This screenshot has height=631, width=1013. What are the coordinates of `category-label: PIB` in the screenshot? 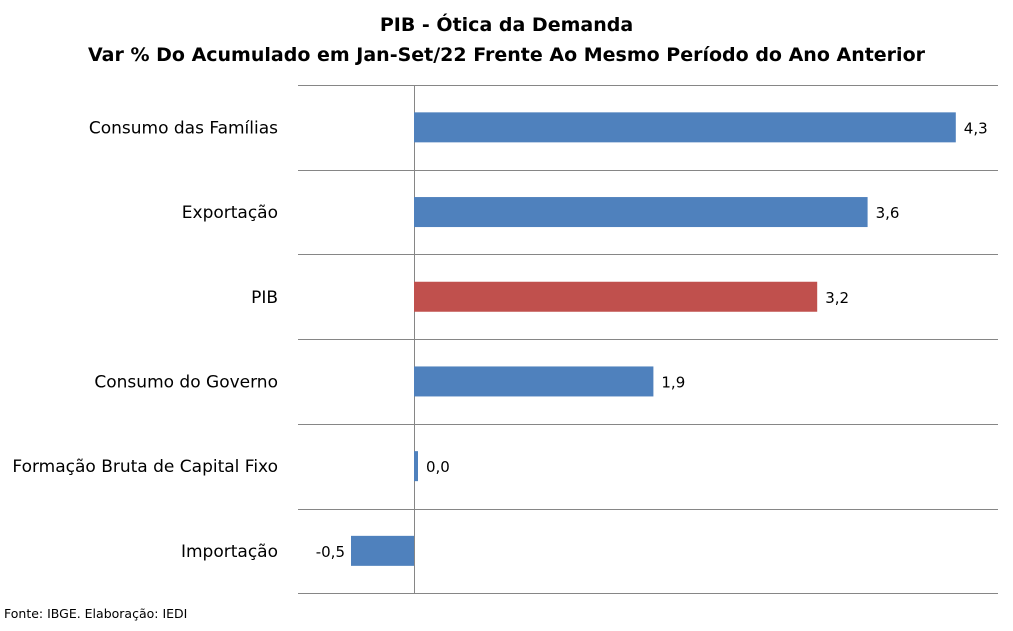 It's located at (264, 298).